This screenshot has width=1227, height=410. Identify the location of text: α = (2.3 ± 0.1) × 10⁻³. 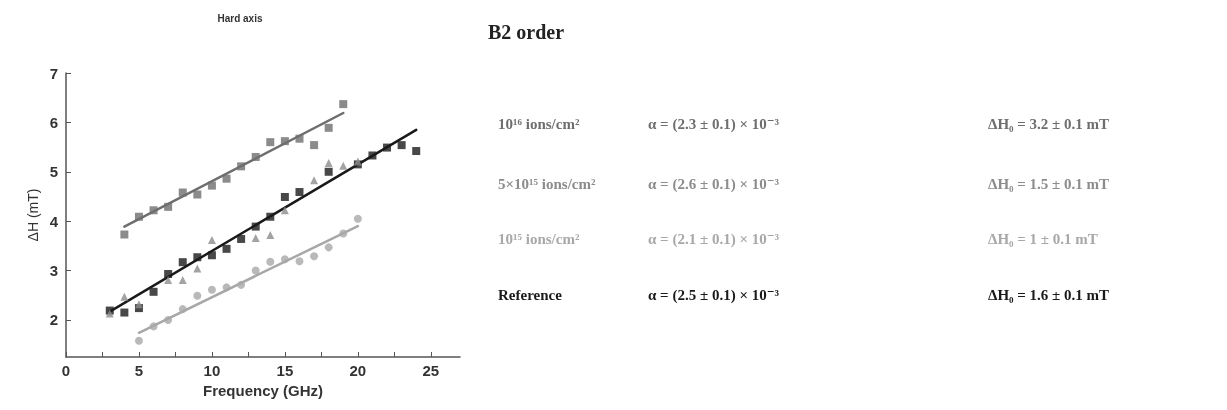
(714, 124).